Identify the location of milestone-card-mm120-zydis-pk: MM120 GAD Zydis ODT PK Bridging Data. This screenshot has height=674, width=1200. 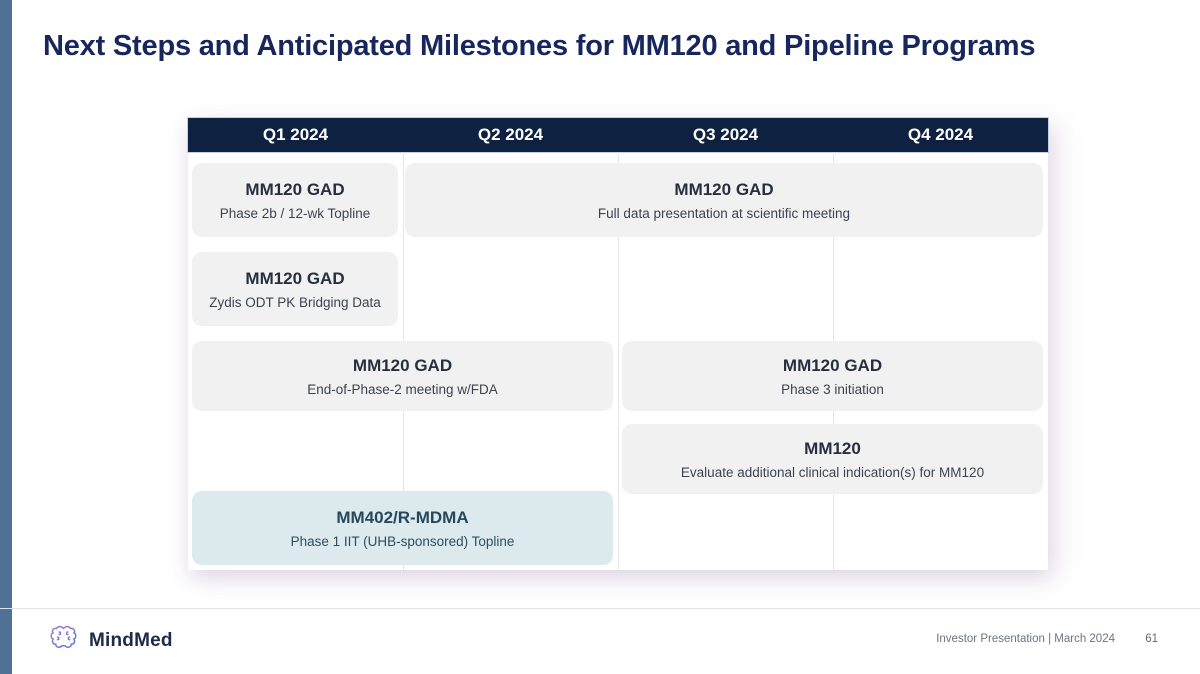
(295, 289).